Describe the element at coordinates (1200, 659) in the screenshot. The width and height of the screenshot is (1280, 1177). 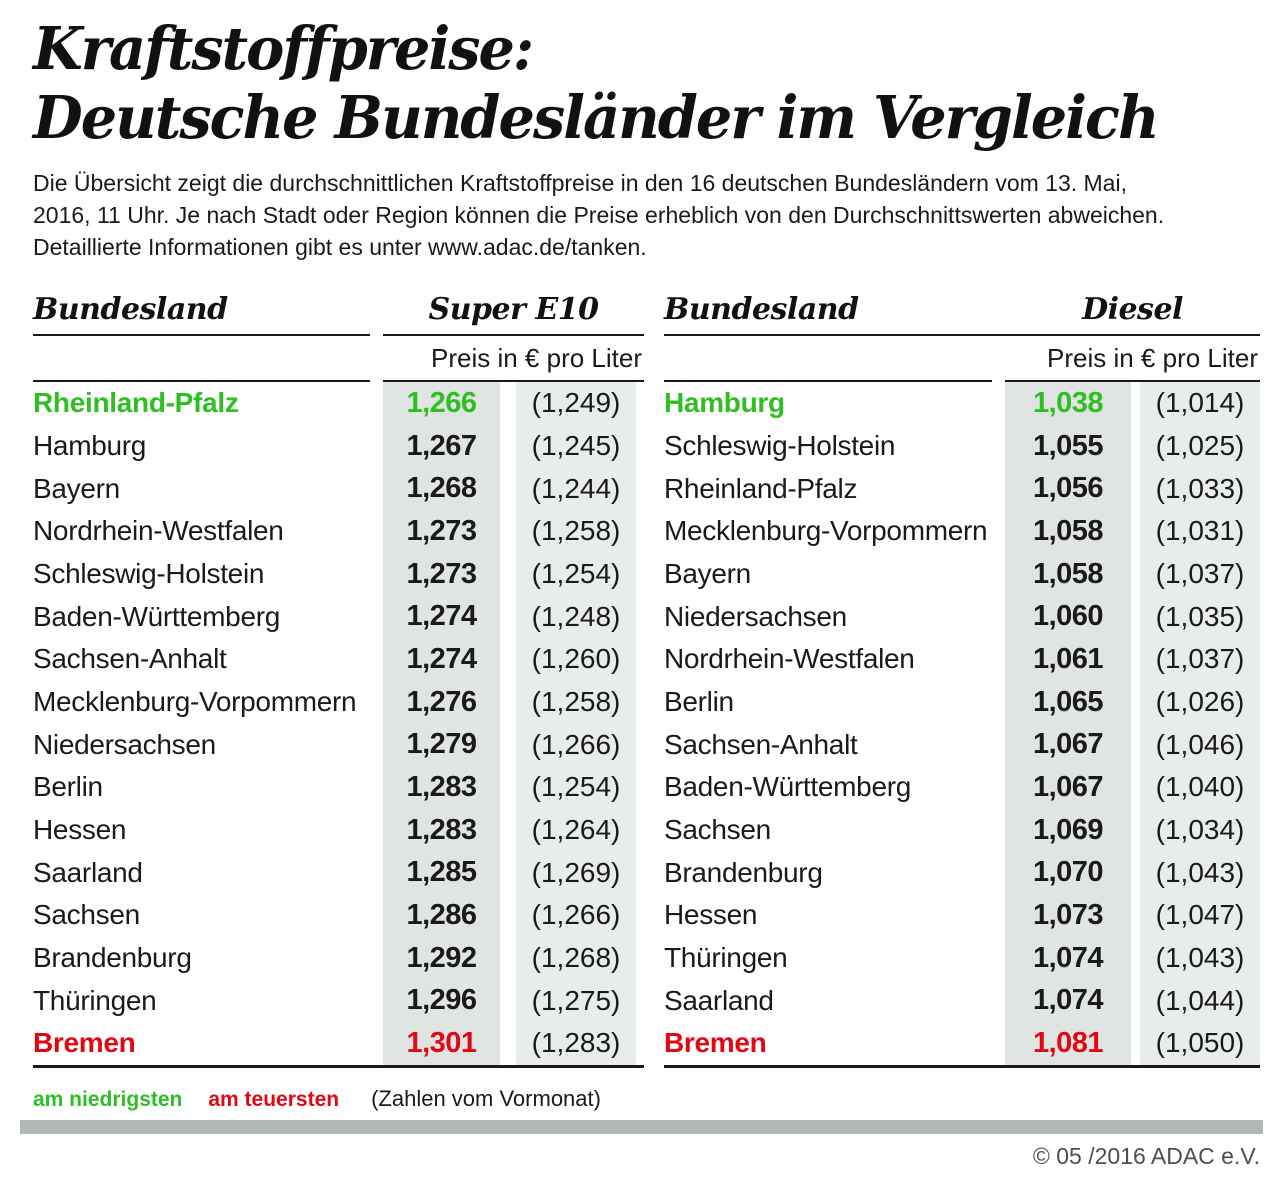
I see `previous-month-price: (1,037)` at that location.